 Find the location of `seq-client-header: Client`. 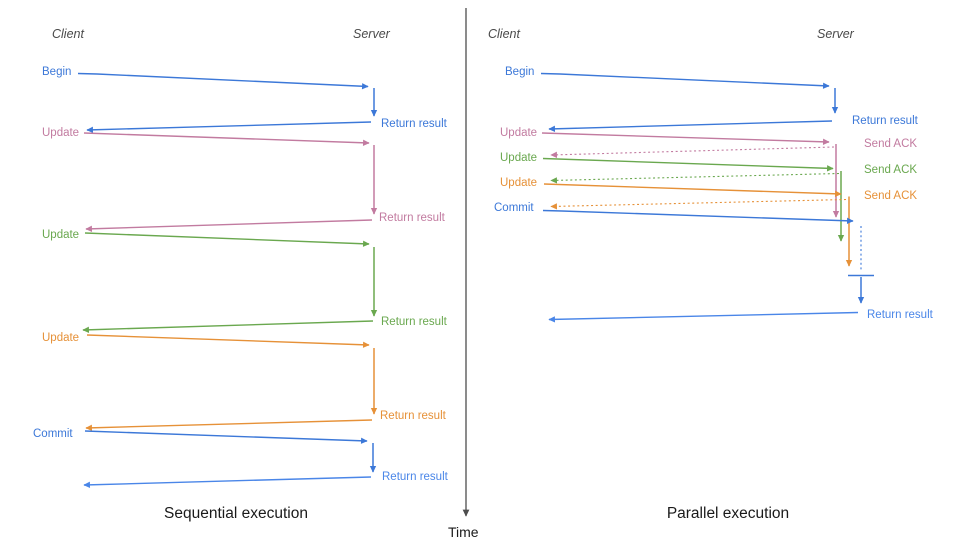

seq-client-header: Client is located at coordinates (68, 34).